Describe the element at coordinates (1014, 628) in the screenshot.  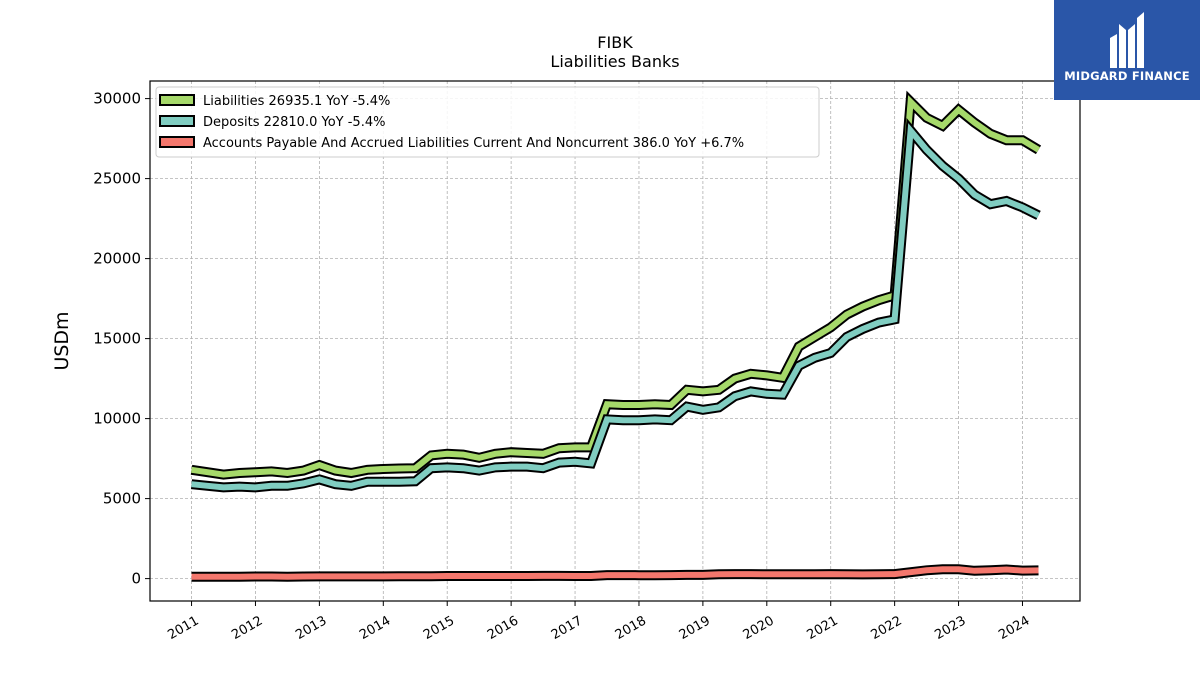
I see `x-tick-label: 2024` at that location.